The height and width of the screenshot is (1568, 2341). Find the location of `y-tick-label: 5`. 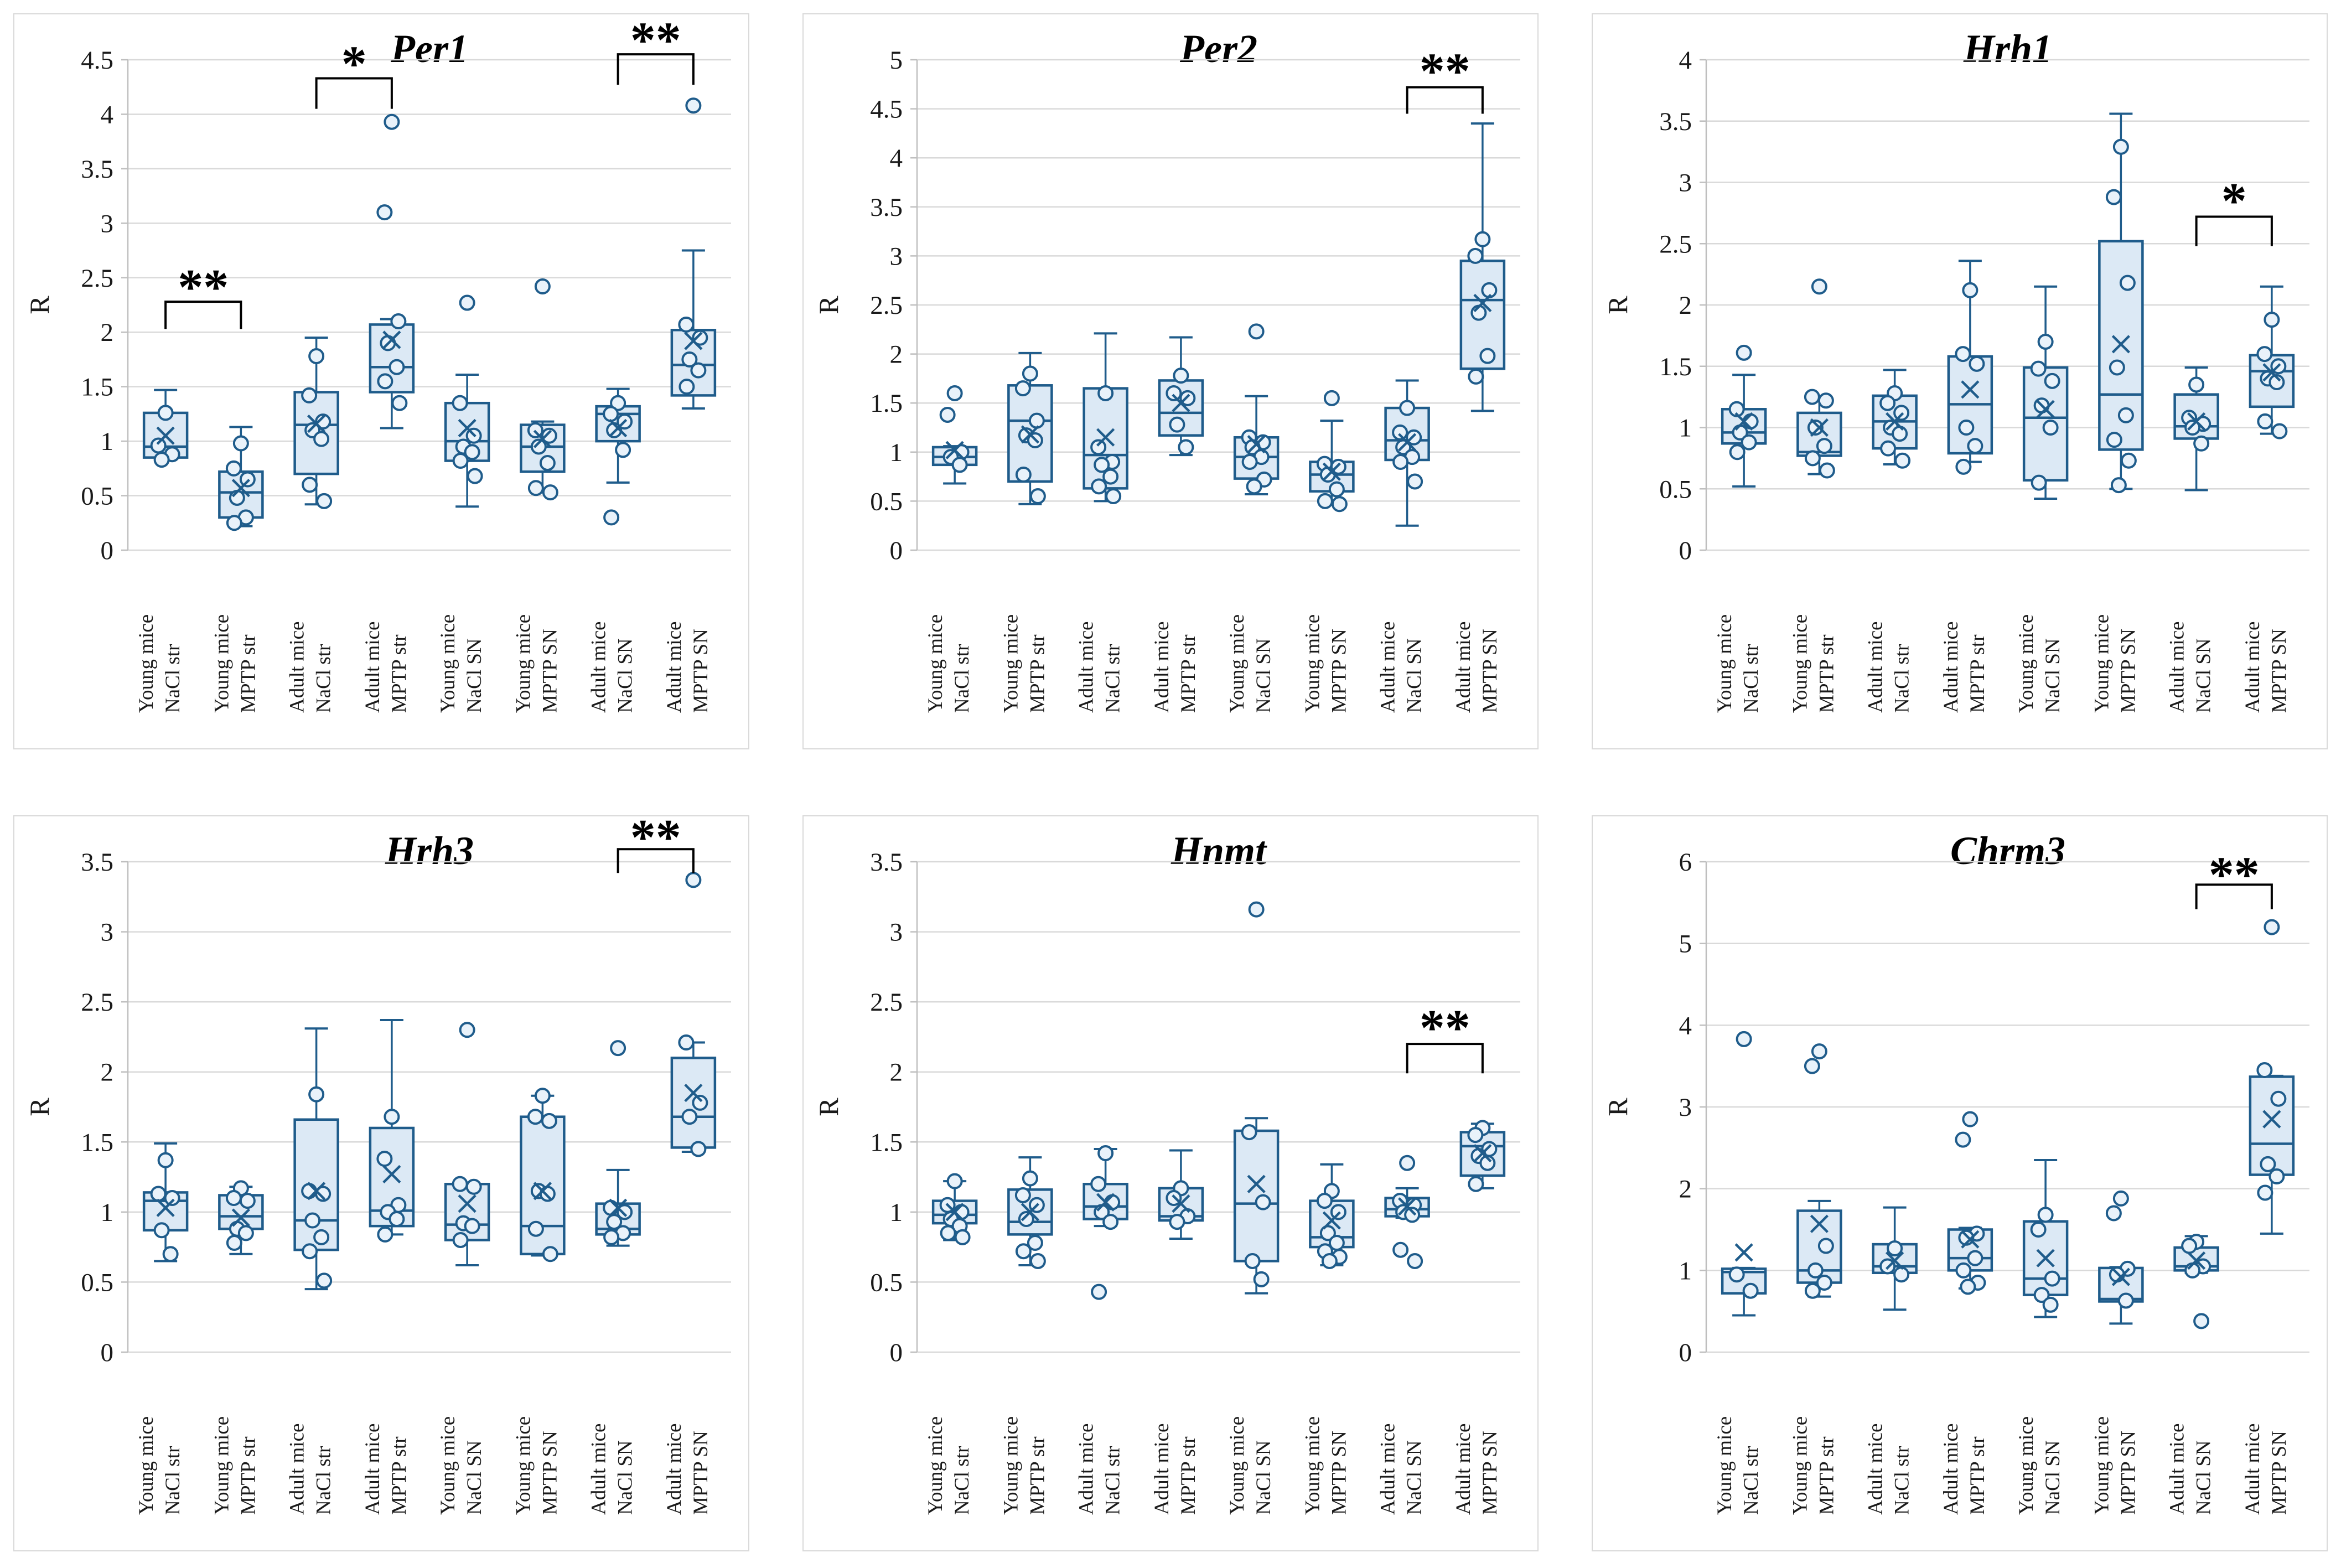

y-tick-label: 5 is located at coordinates (896, 60).